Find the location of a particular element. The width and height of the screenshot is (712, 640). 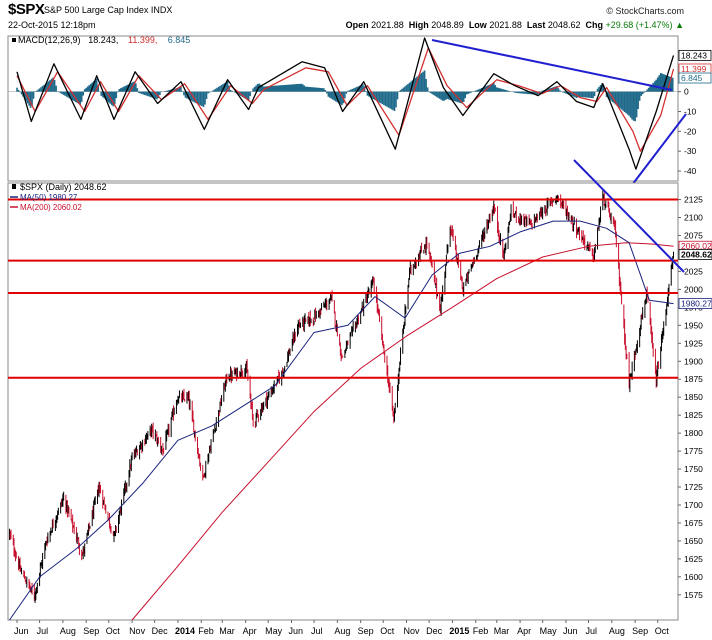

high-value: 2048.89 is located at coordinates (447, 25).